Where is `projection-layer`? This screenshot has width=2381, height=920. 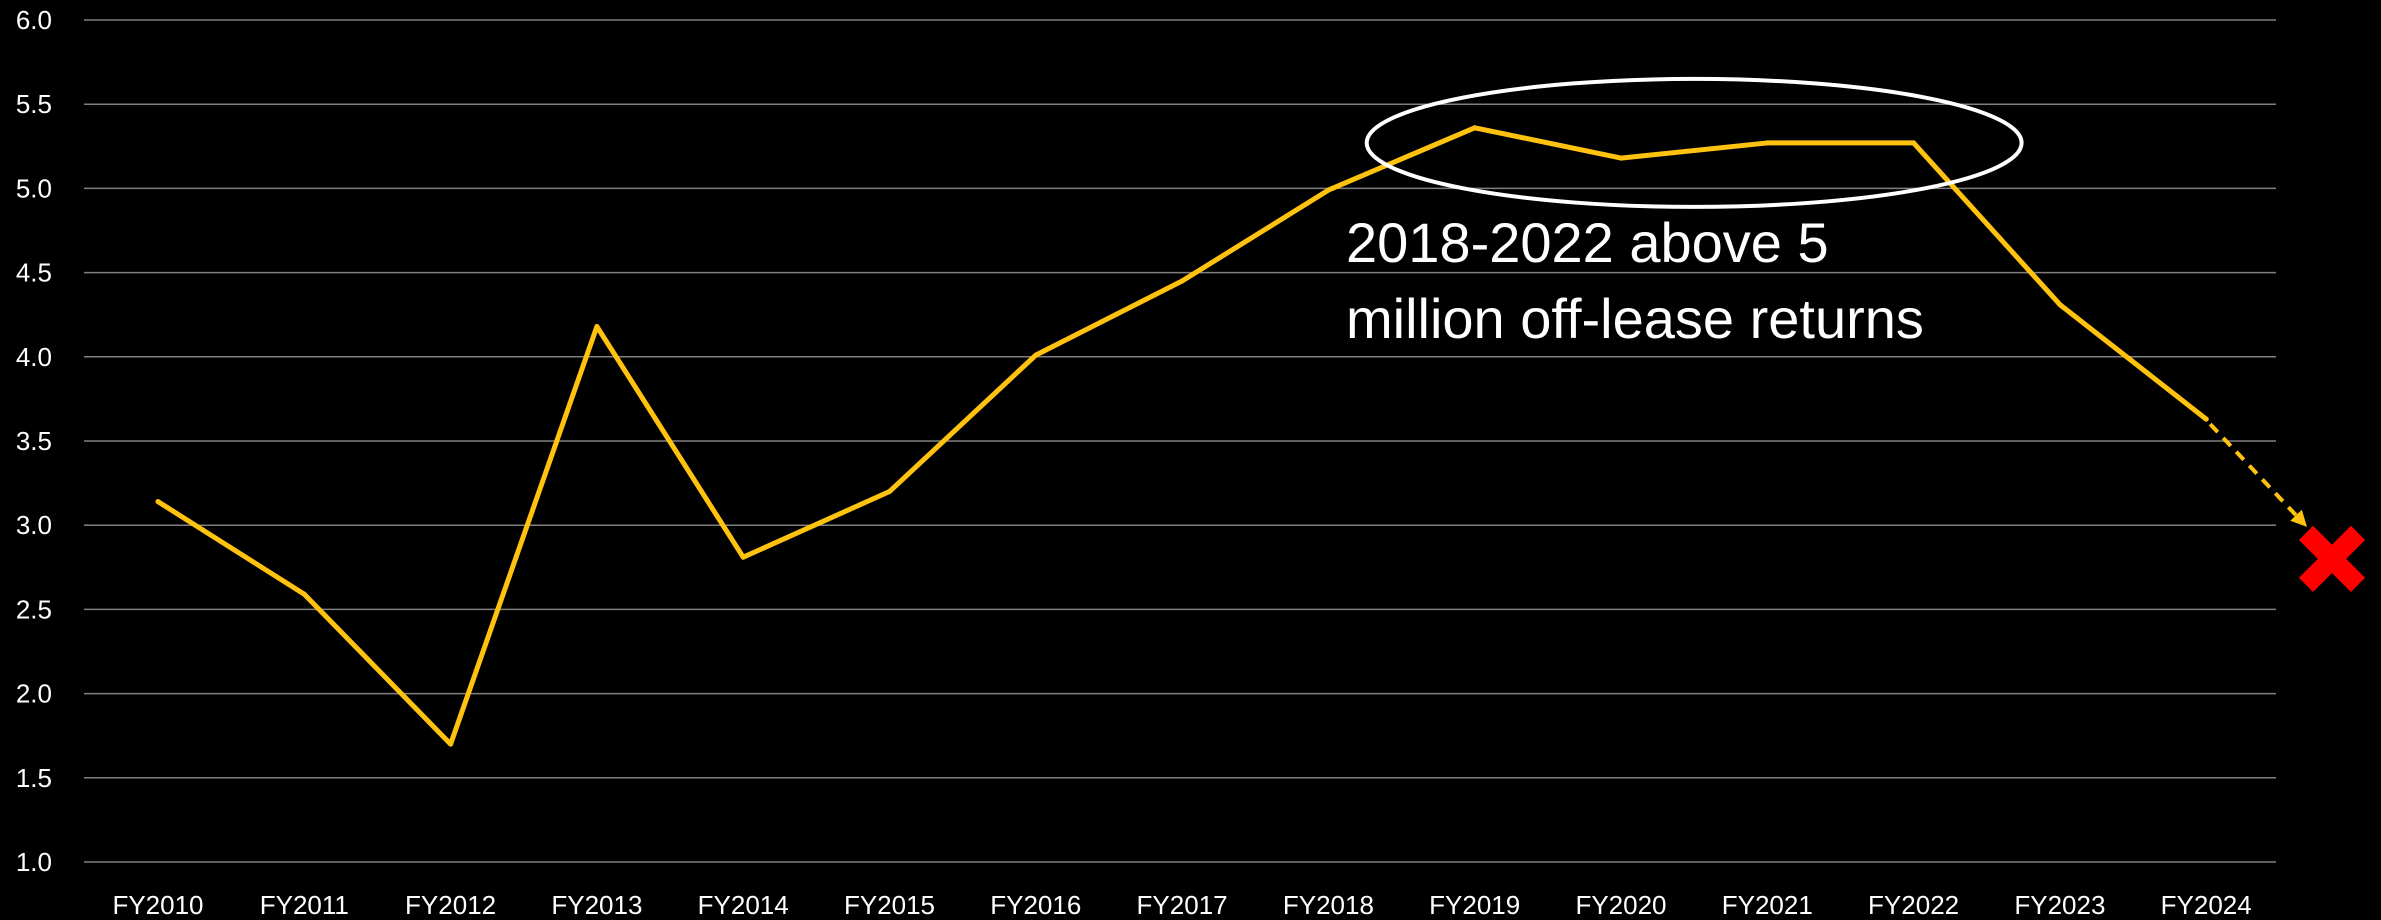
projection-layer is located at coordinates (2287, 507).